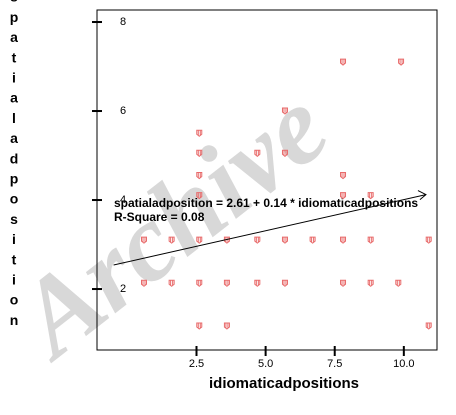  Describe the element at coordinates (123, 22) in the screenshot. I see `y-tick-label: 8` at that location.